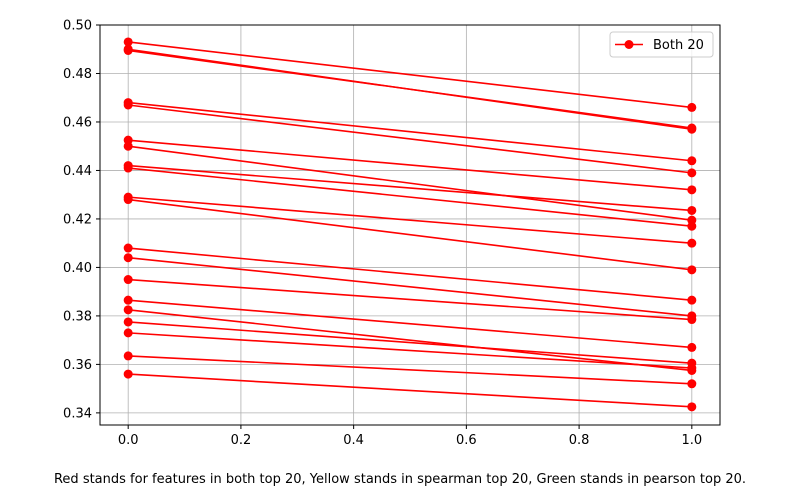  What do you see at coordinates (241, 440) in the screenshot?
I see `x-tick-label: 0.2` at bounding box center [241, 440].